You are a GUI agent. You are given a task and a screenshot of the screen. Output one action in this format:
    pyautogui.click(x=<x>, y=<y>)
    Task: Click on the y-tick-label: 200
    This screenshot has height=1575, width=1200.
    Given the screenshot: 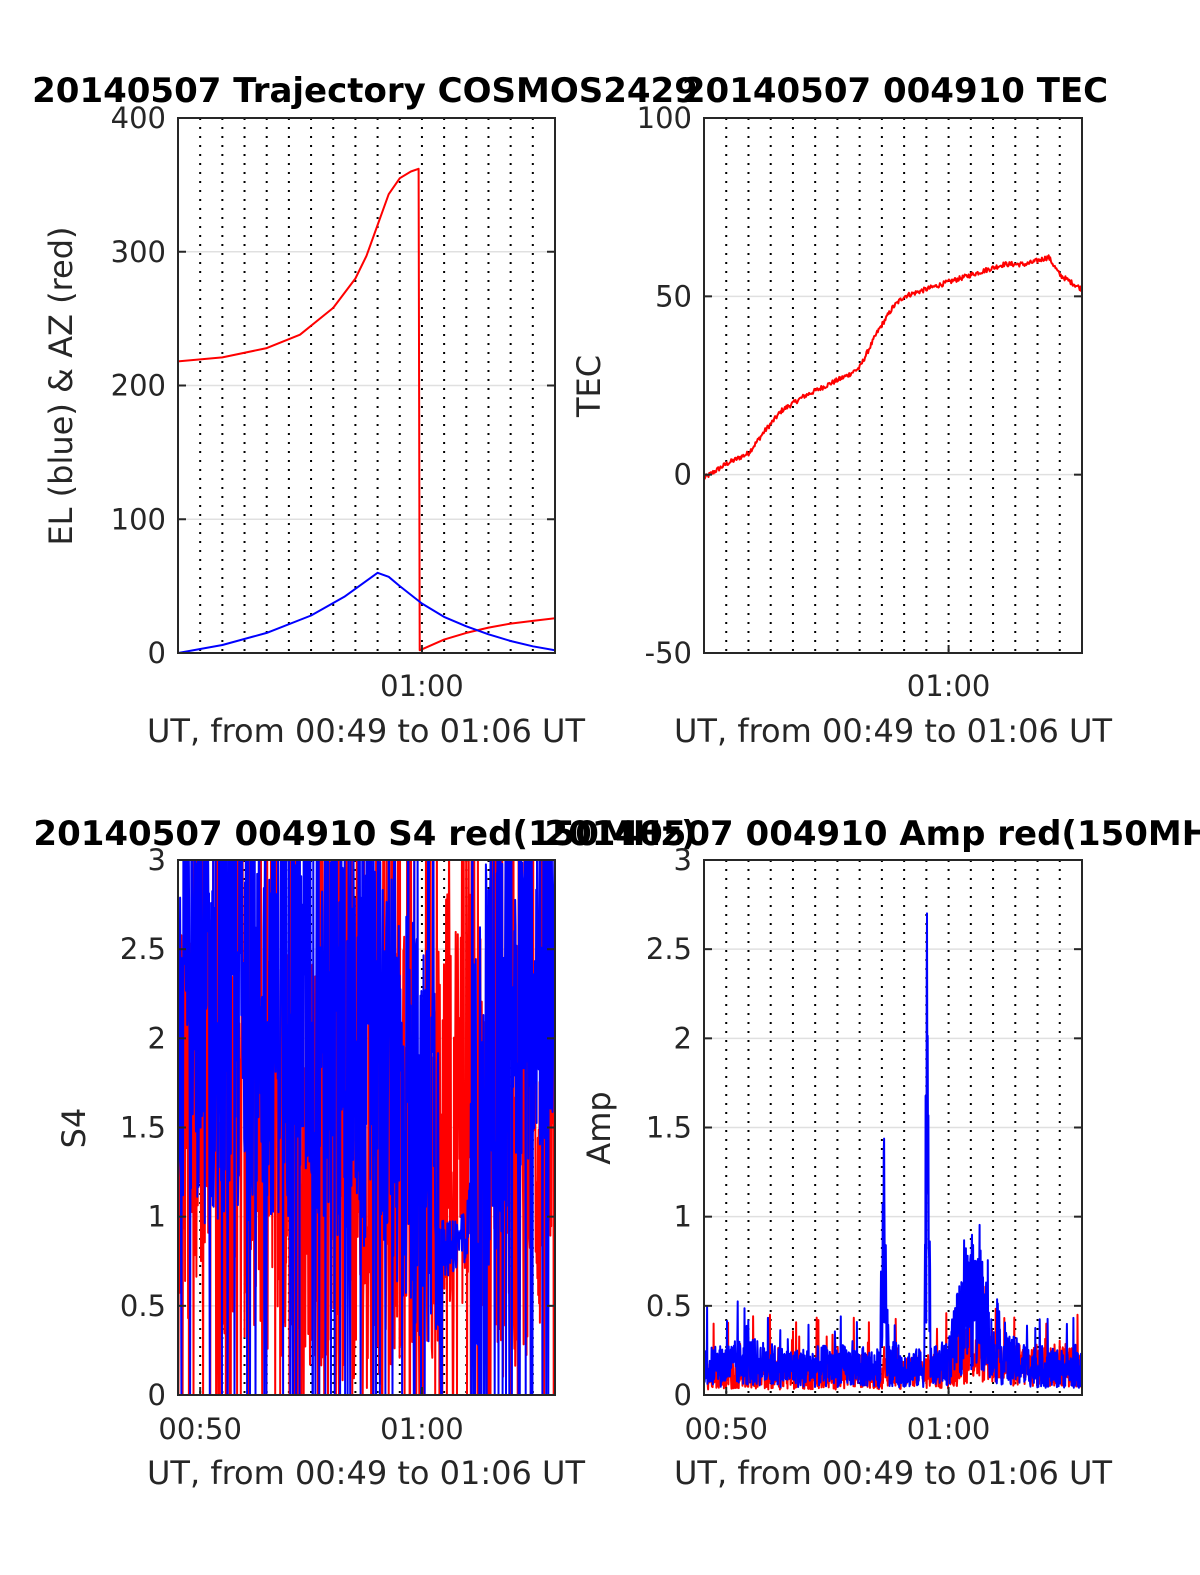 What is the action you would take?
    pyautogui.click(x=138, y=386)
    